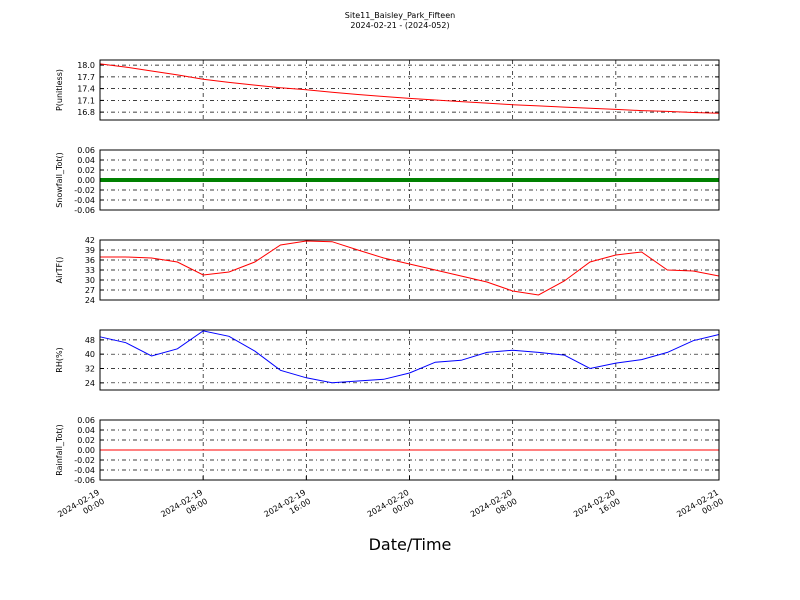  What do you see at coordinates (59, 450) in the screenshot?
I see `y-axis-label: Rainfall_Tot()` at bounding box center [59, 450].